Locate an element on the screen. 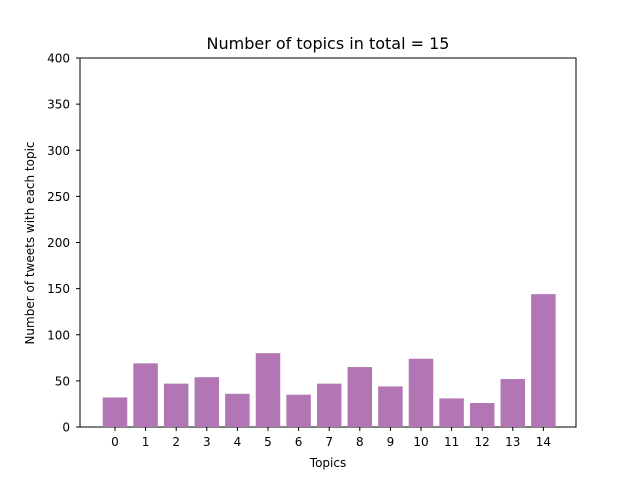  x-tick-label: 12 is located at coordinates (482, 442).